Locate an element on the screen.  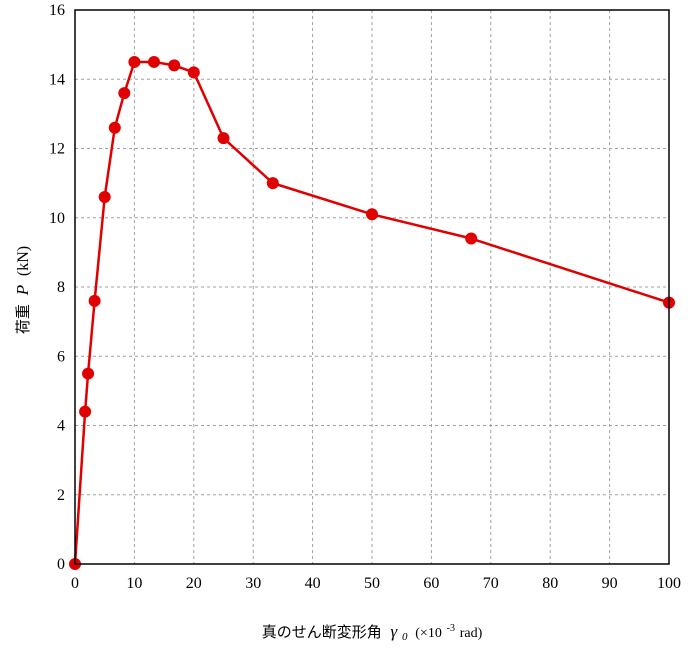
x-axis-symbol: γ is located at coordinates (395, 631).